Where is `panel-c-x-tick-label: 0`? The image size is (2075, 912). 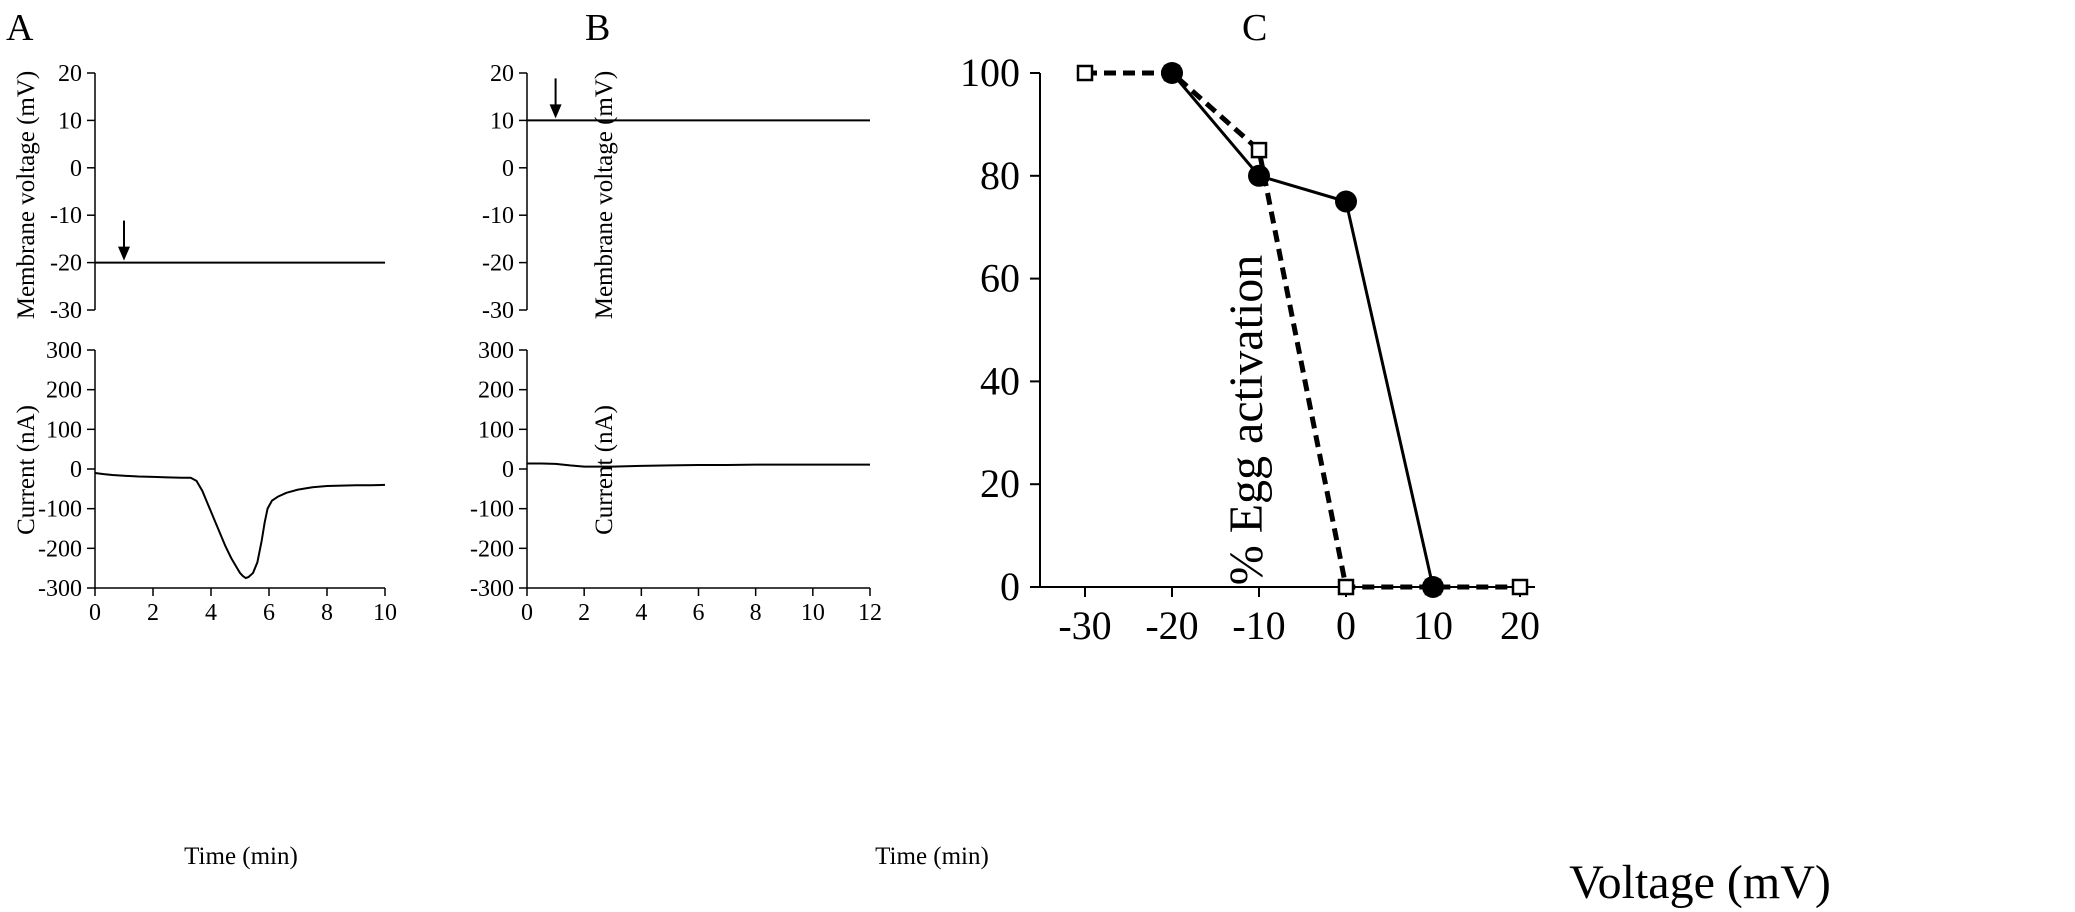
panel-c-x-tick-label: 0 is located at coordinates (1346, 625).